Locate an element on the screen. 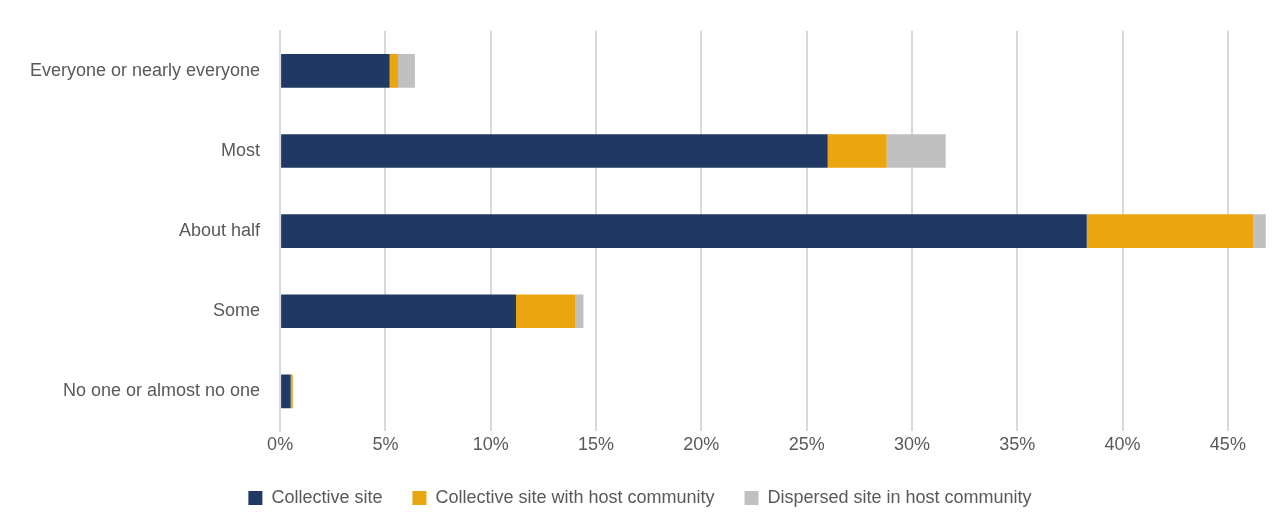 The image size is (1274, 517). y-tick-label: Most is located at coordinates (241, 149).